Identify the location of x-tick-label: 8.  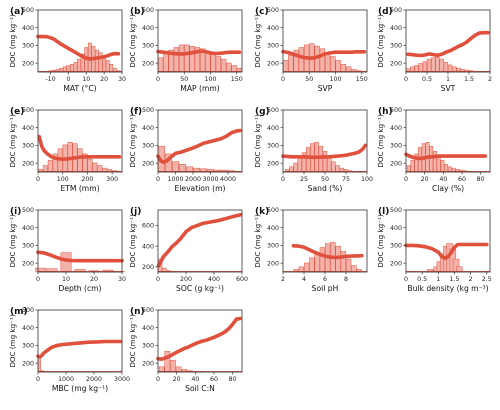
(346, 279).